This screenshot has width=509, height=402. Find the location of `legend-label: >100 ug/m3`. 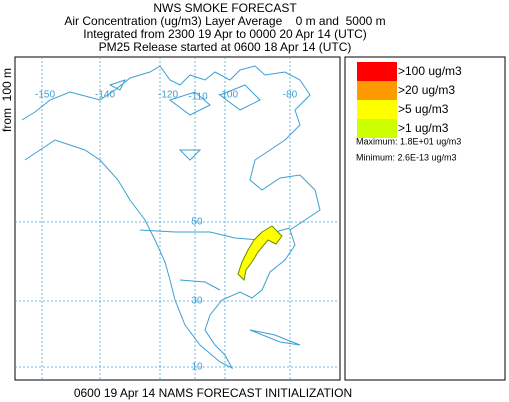

legend-label: >100 ug/m3 is located at coordinates (430, 71).